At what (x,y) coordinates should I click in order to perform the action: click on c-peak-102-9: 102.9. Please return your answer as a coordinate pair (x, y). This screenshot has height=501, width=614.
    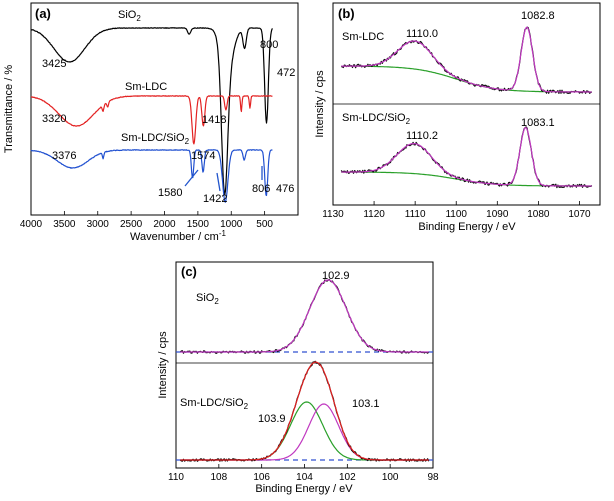
    Looking at the image, I should click on (336, 276).